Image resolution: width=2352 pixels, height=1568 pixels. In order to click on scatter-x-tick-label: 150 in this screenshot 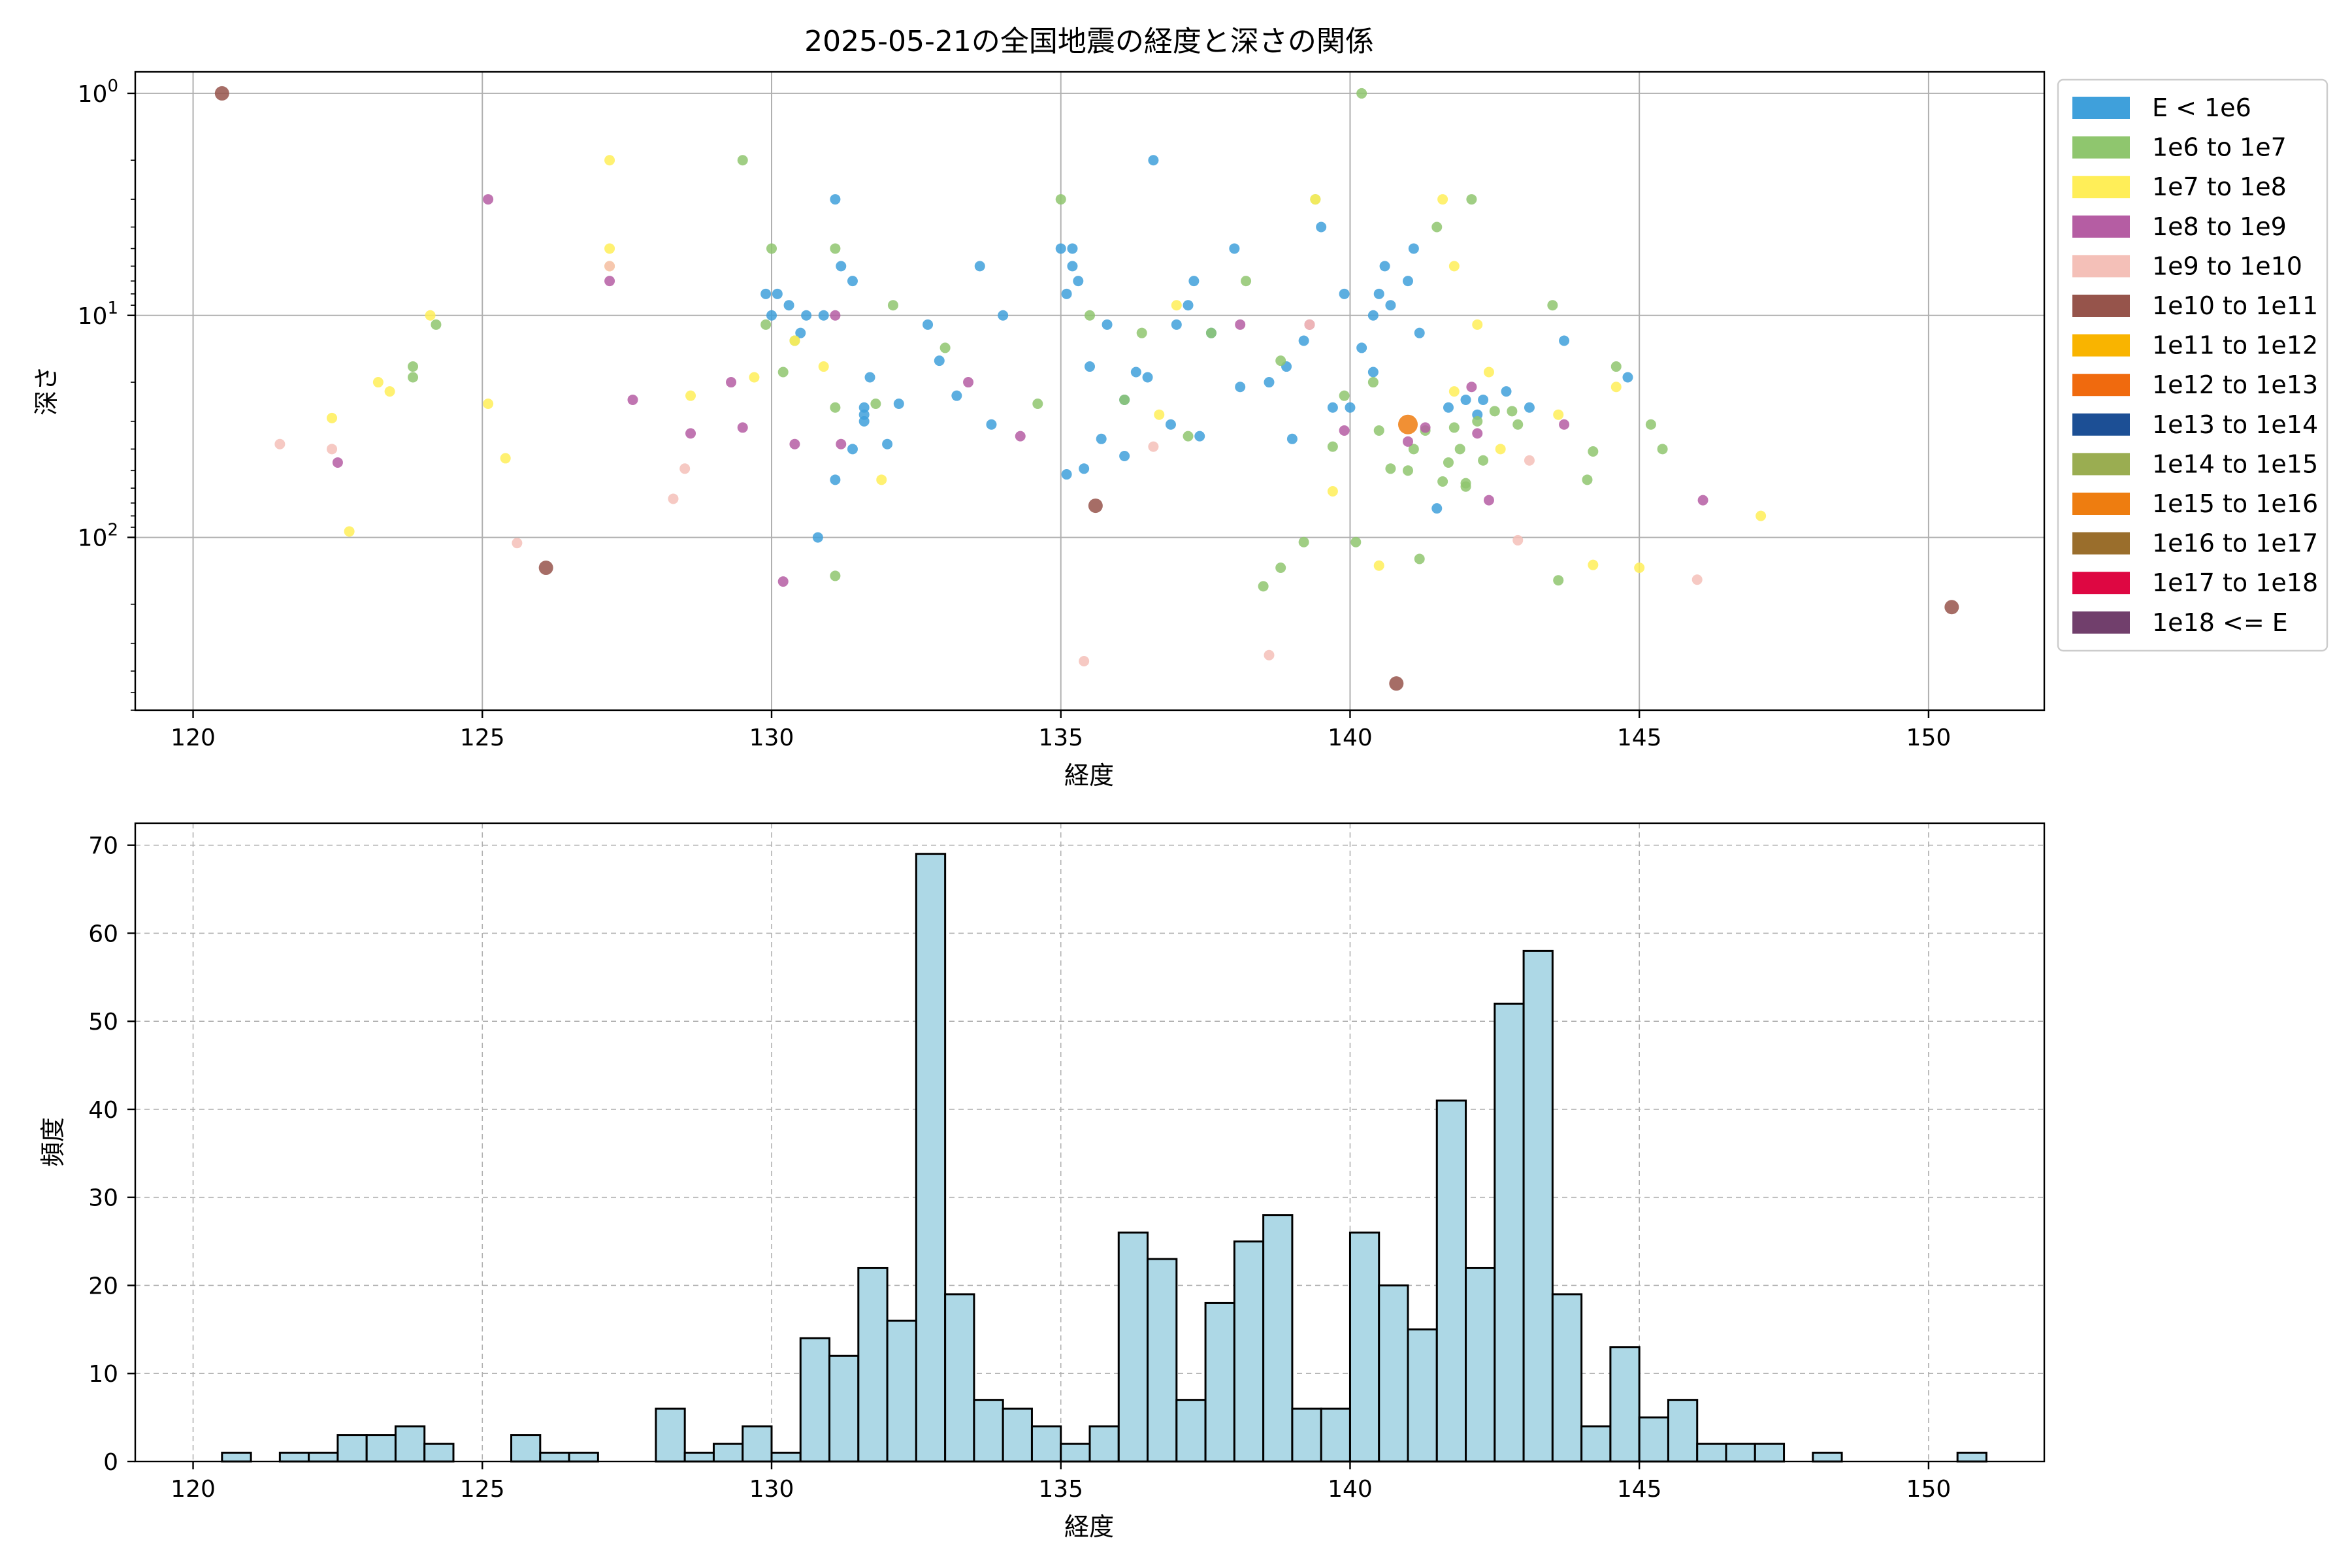, I will do `click(1929, 738)`.